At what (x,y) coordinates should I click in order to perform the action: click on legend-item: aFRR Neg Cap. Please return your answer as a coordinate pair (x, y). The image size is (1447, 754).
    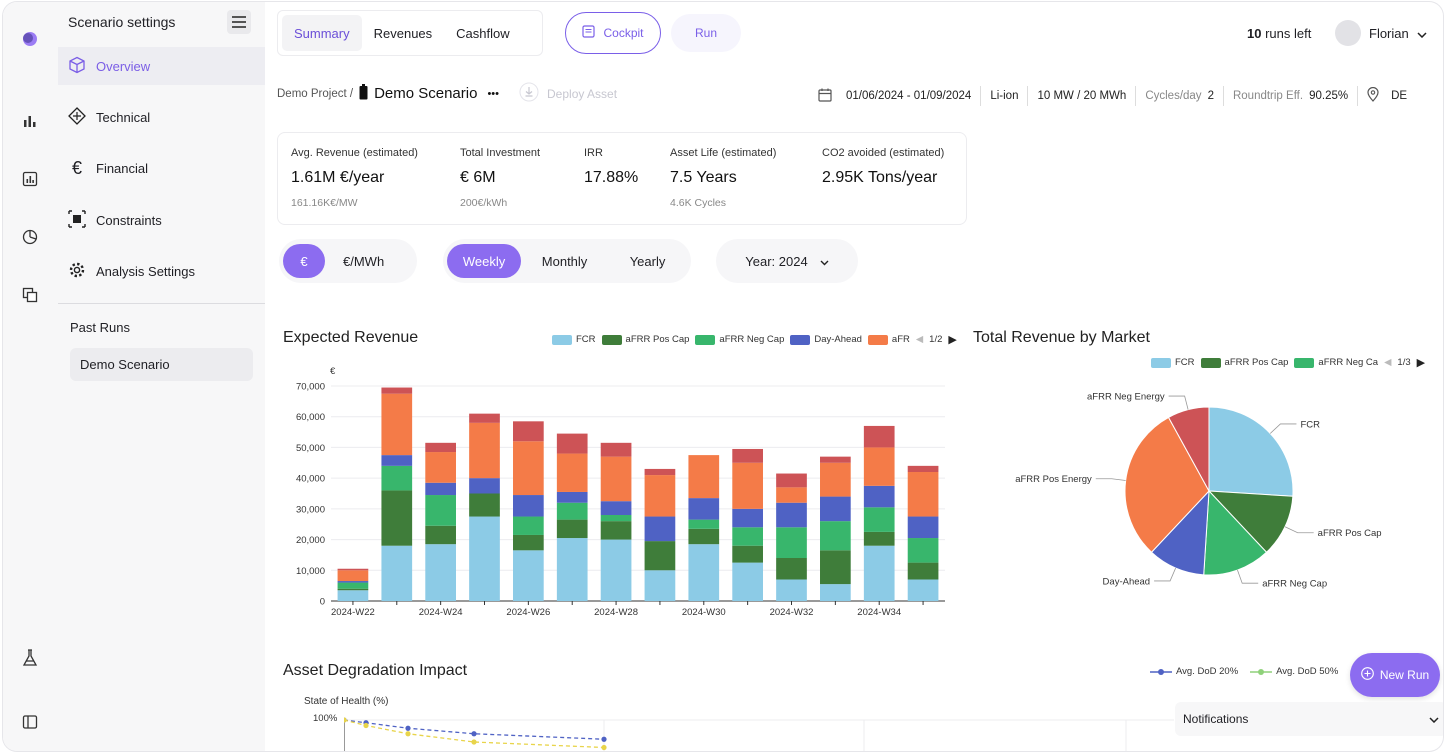
    Looking at the image, I should click on (739, 339).